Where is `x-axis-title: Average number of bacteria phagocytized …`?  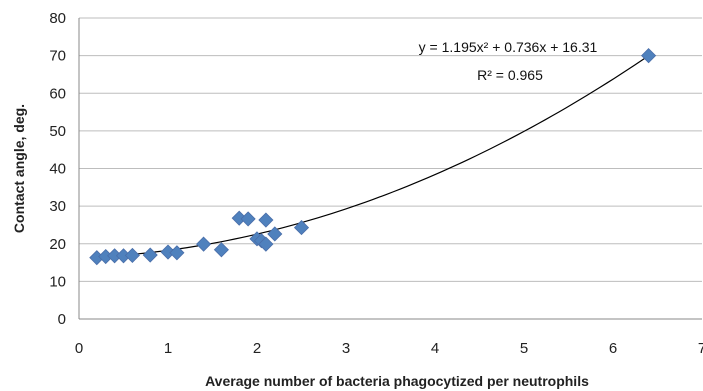 x-axis-title: Average number of bacteria phagocytized … is located at coordinates (397, 381).